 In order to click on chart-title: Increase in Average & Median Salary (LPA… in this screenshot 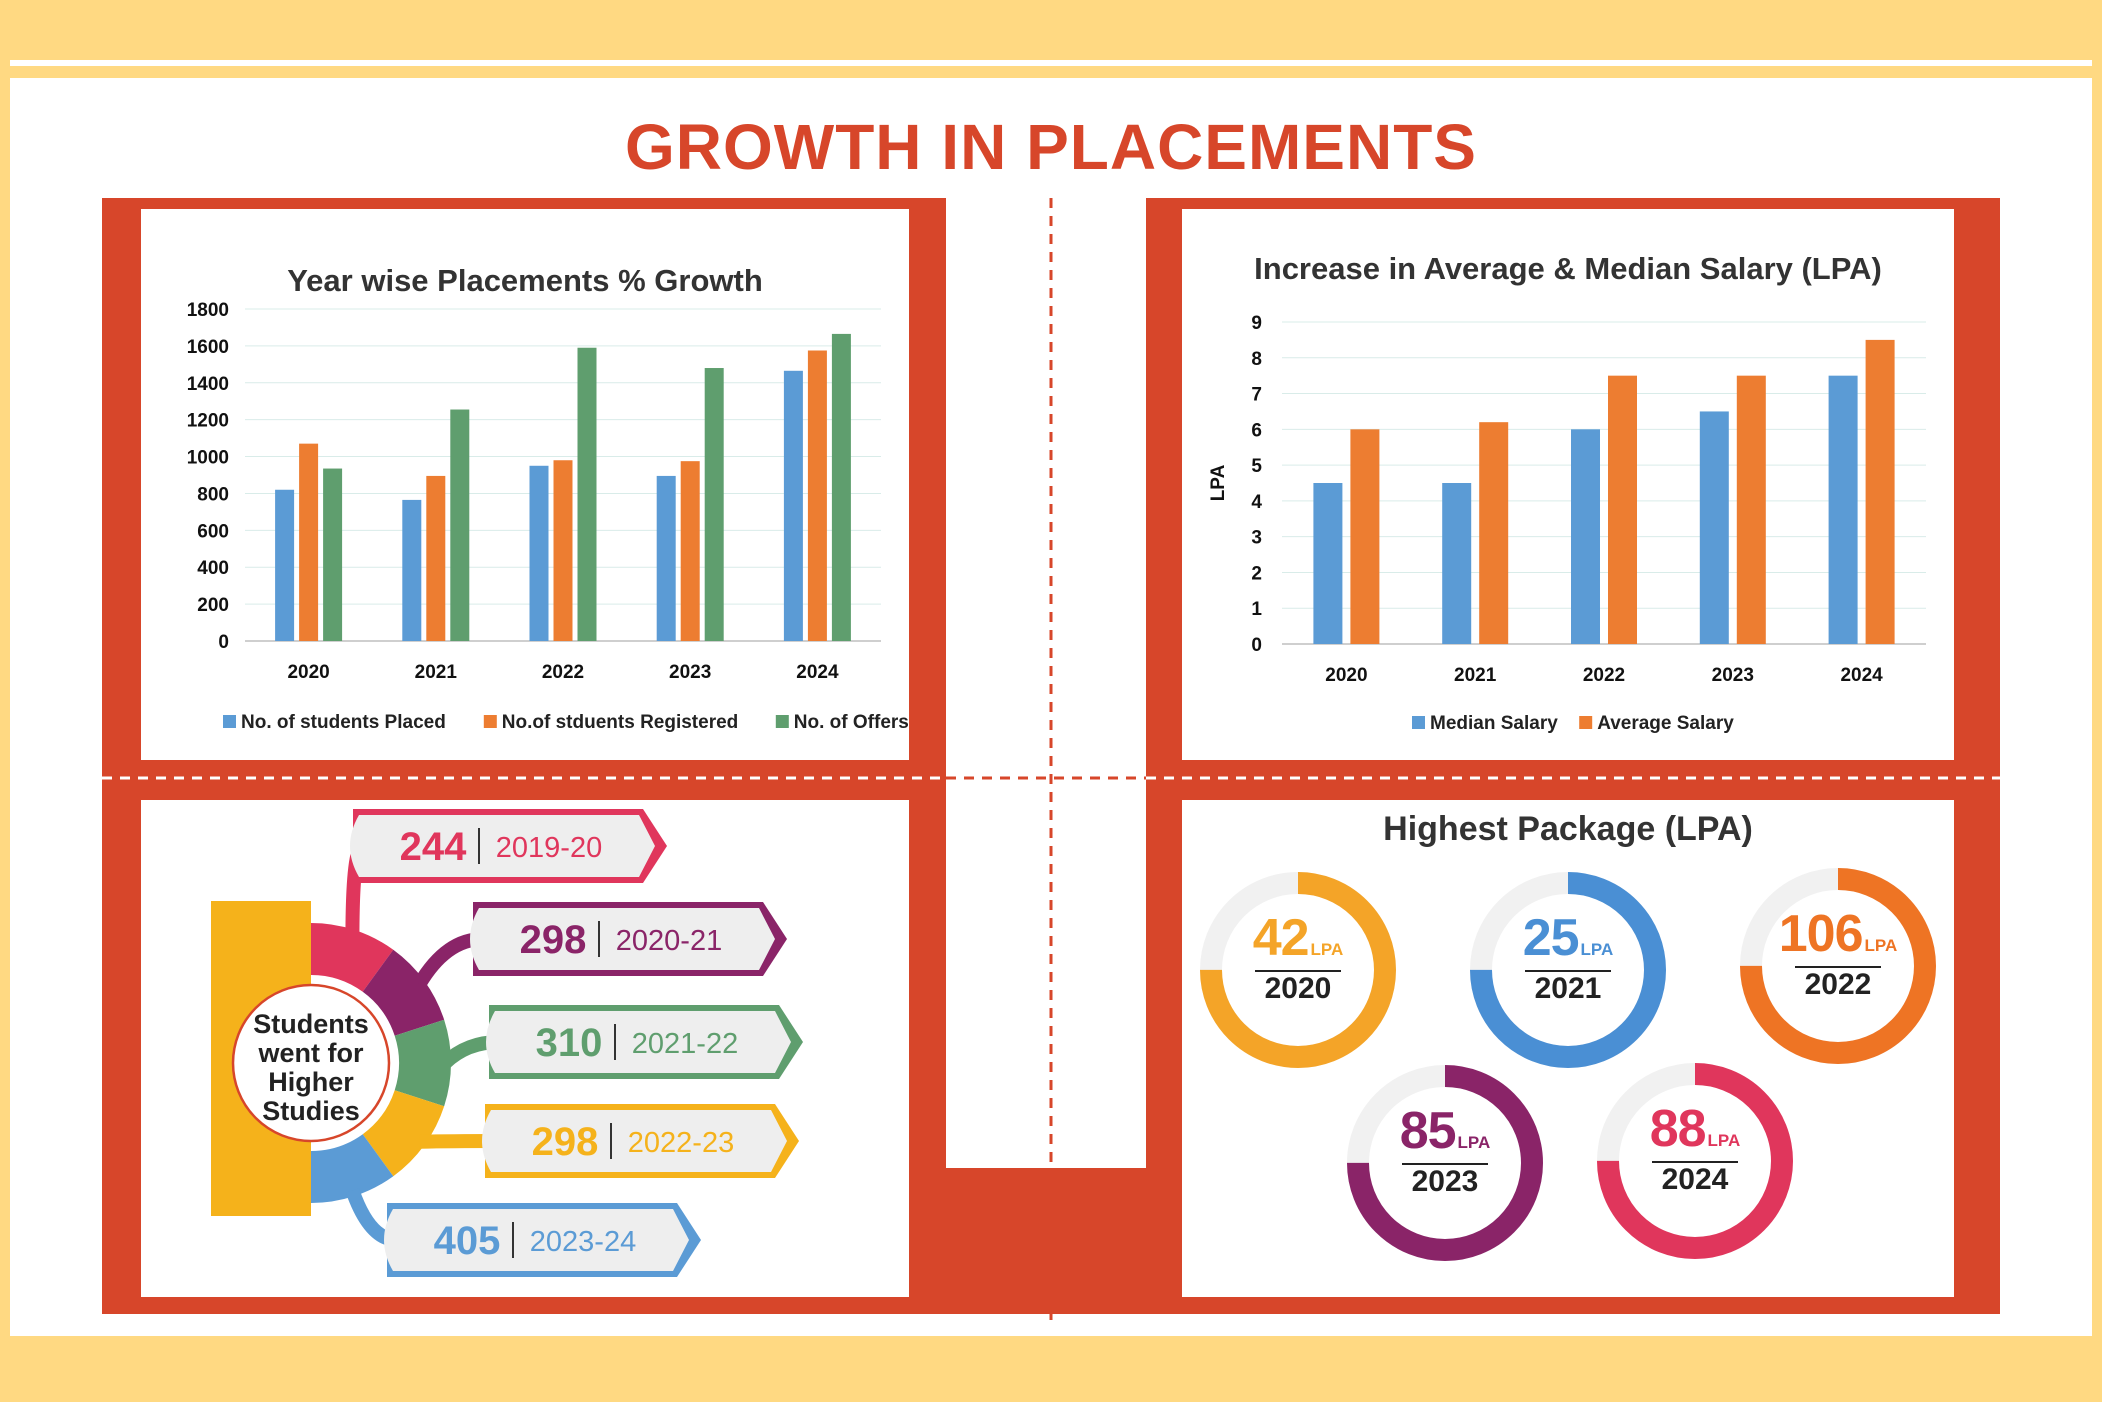, I will do `click(1568, 268)`.